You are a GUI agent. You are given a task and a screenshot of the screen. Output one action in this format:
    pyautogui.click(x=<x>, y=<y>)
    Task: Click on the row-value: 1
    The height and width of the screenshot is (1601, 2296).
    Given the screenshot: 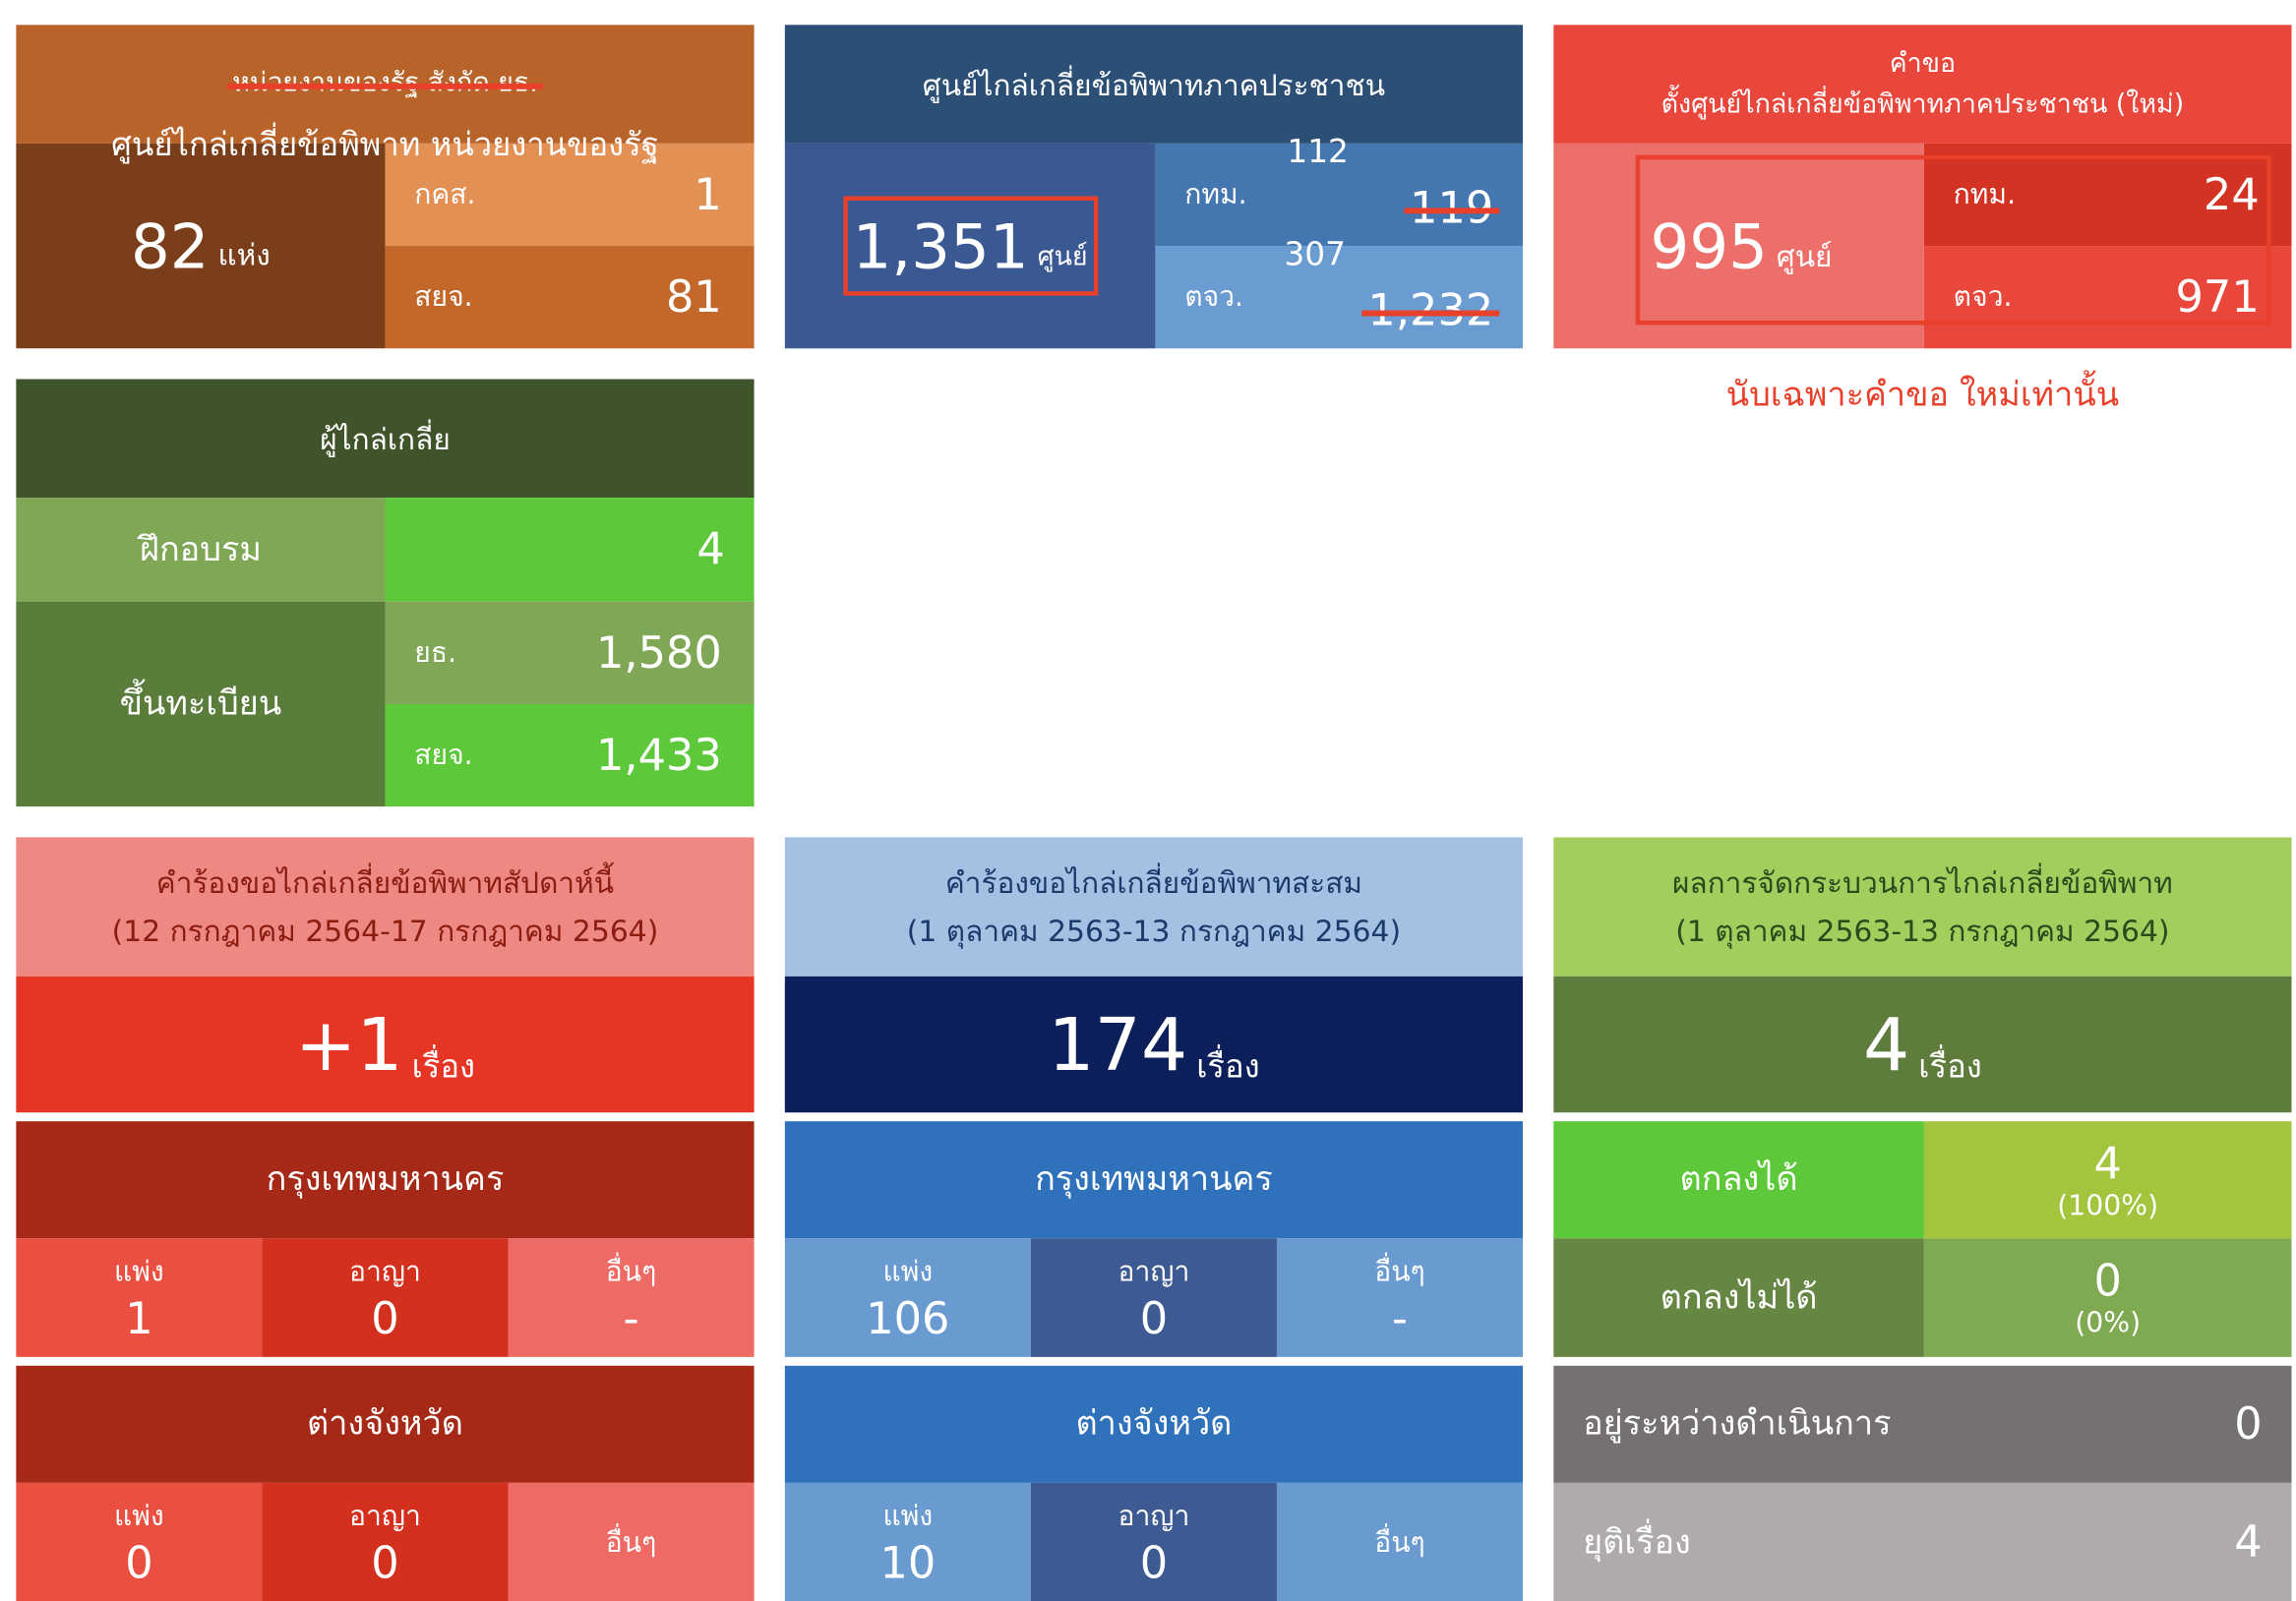 What is the action you would take?
    pyautogui.click(x=708, y=194)
    